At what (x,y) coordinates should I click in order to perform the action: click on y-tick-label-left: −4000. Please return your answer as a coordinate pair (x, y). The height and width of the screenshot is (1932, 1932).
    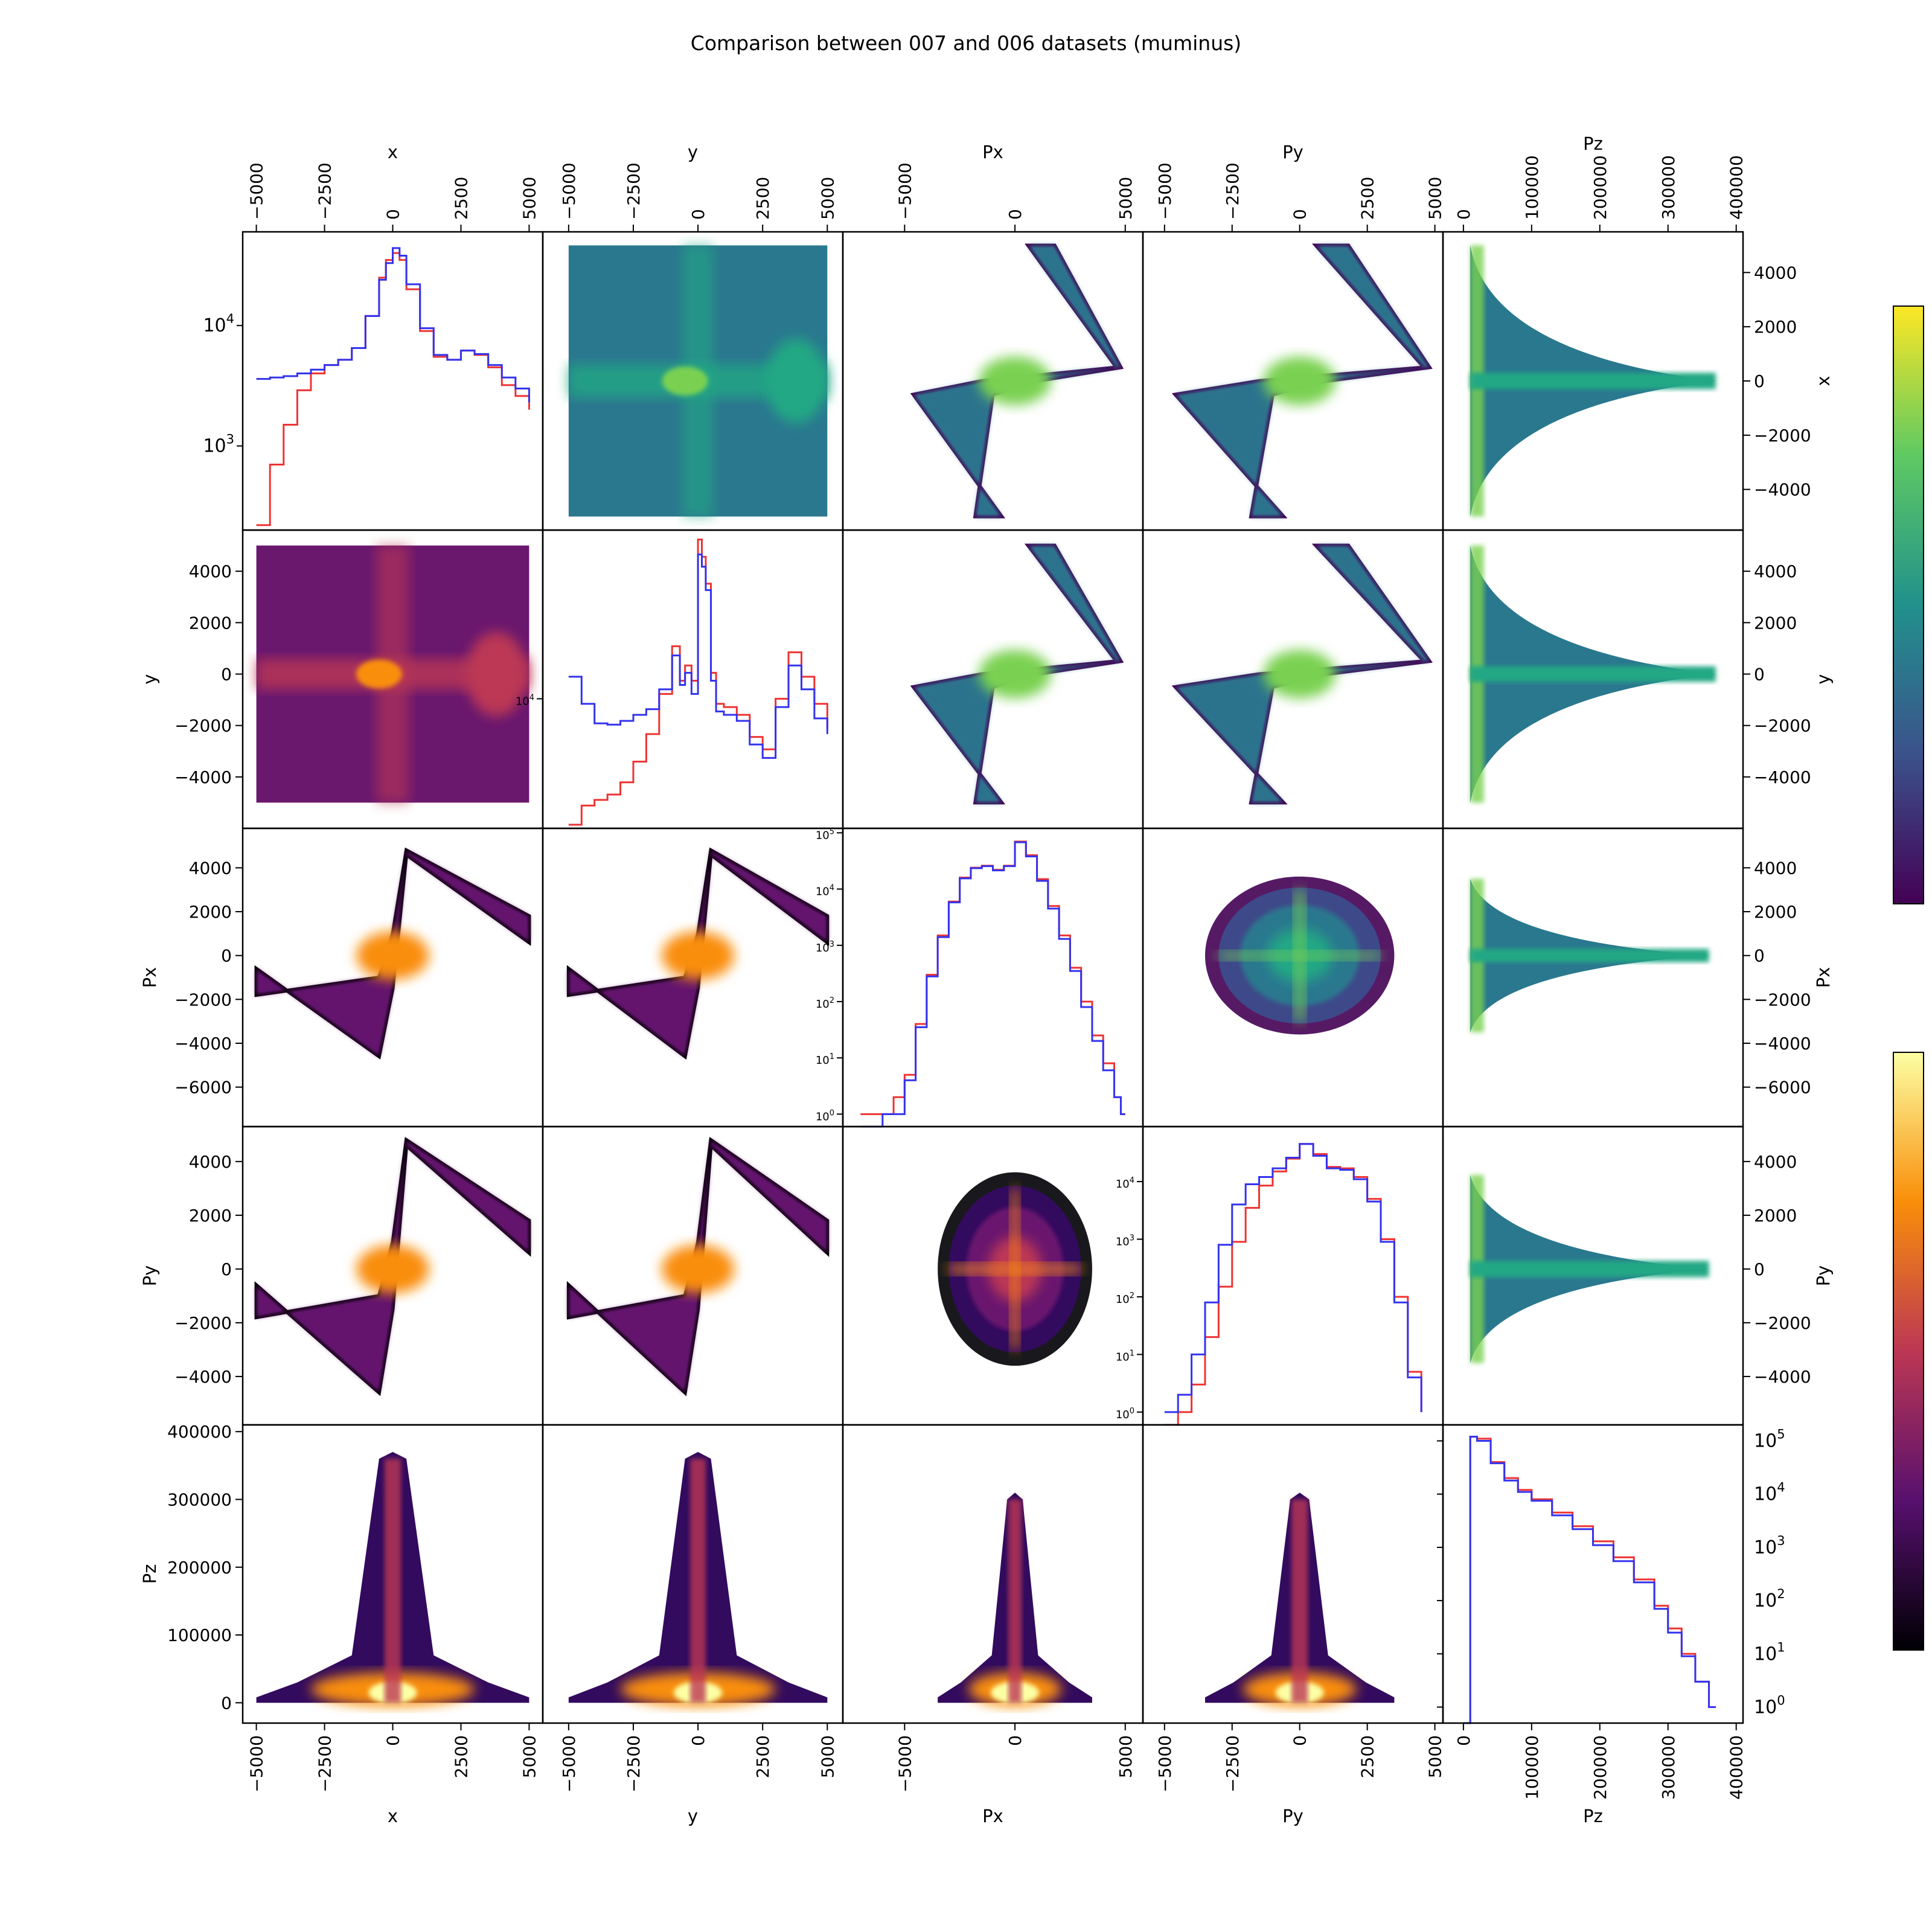
    Looking at the image, I should click on (203, 777).